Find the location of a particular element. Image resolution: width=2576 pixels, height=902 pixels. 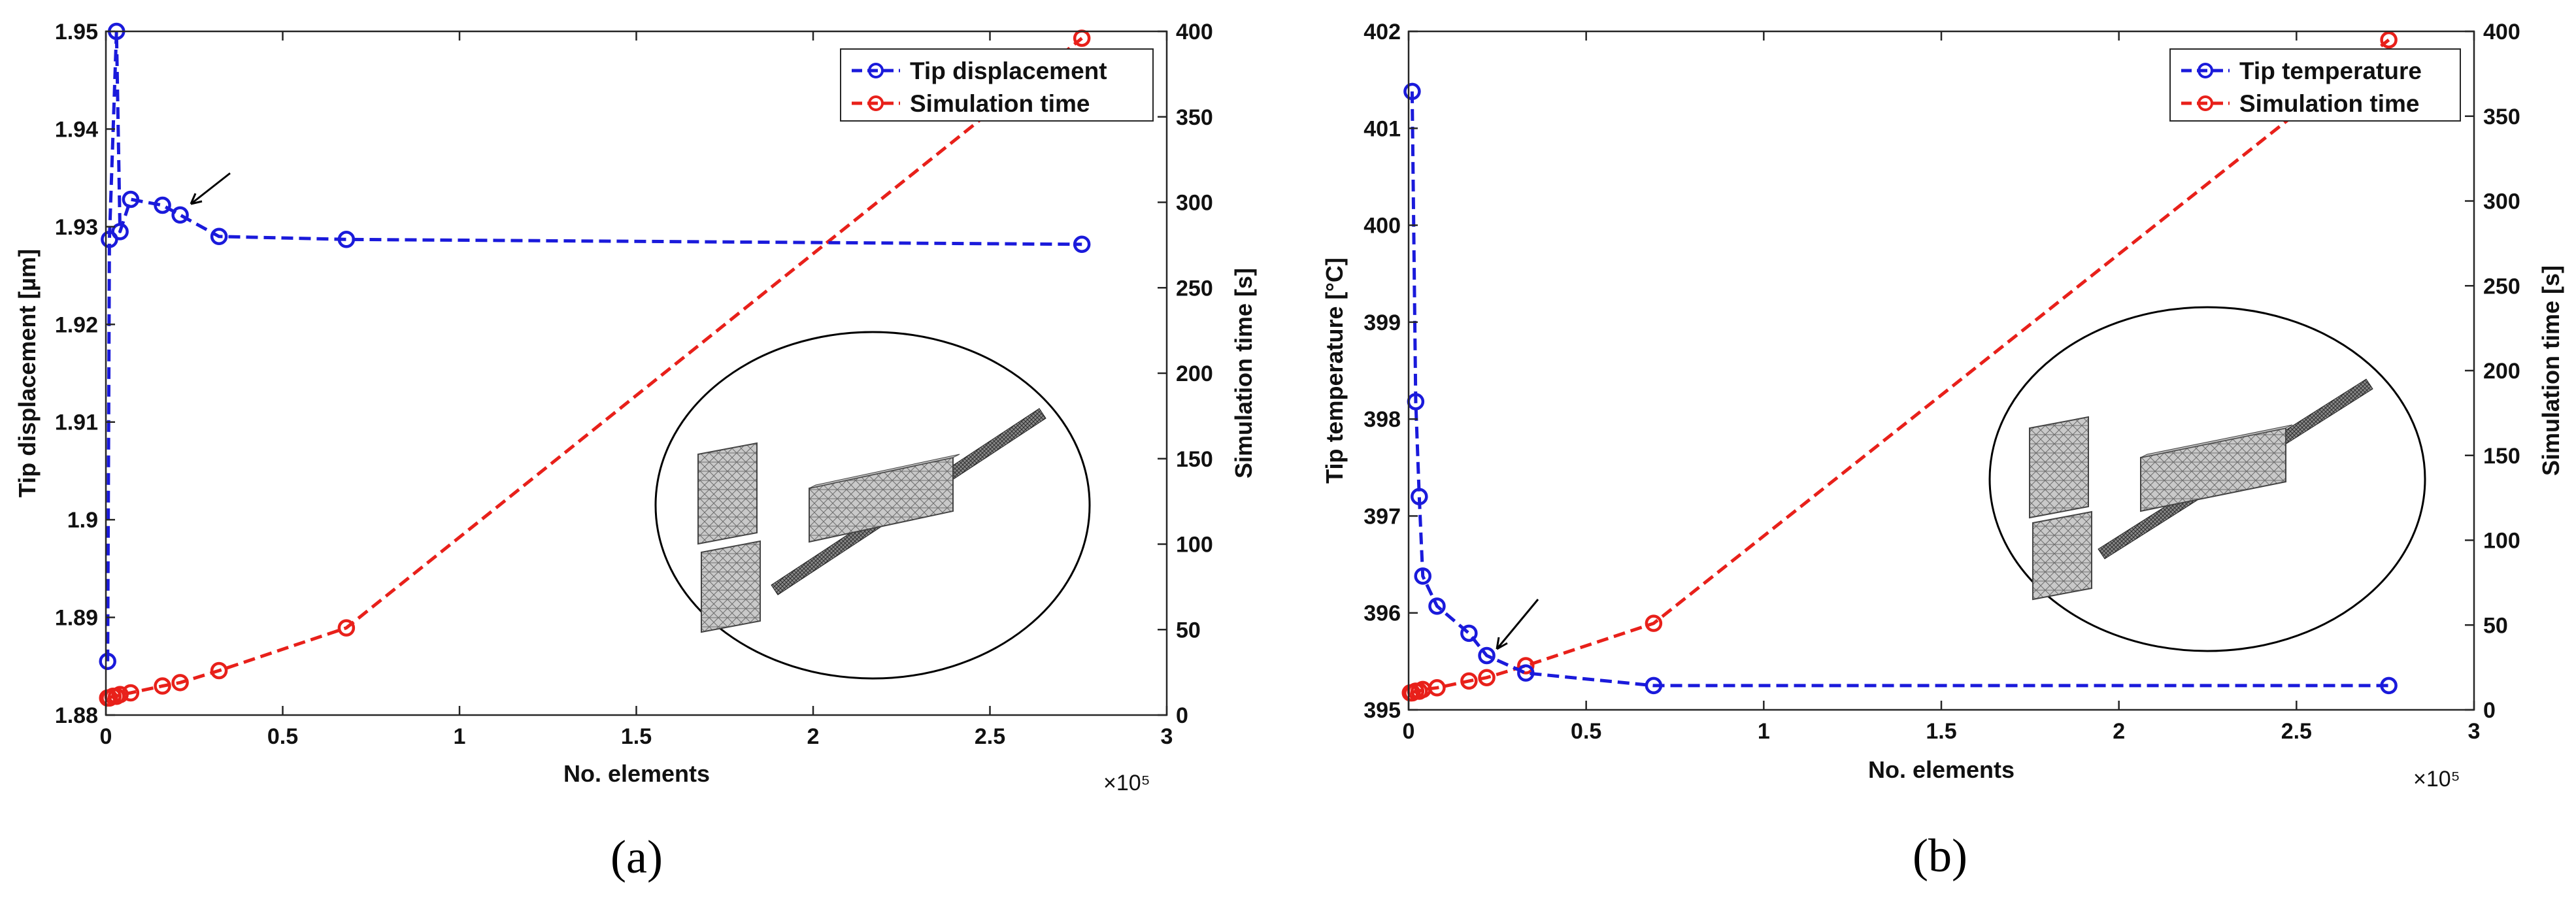

panel-a-x-tick-label: 2 is located at coordinates (813, 736).